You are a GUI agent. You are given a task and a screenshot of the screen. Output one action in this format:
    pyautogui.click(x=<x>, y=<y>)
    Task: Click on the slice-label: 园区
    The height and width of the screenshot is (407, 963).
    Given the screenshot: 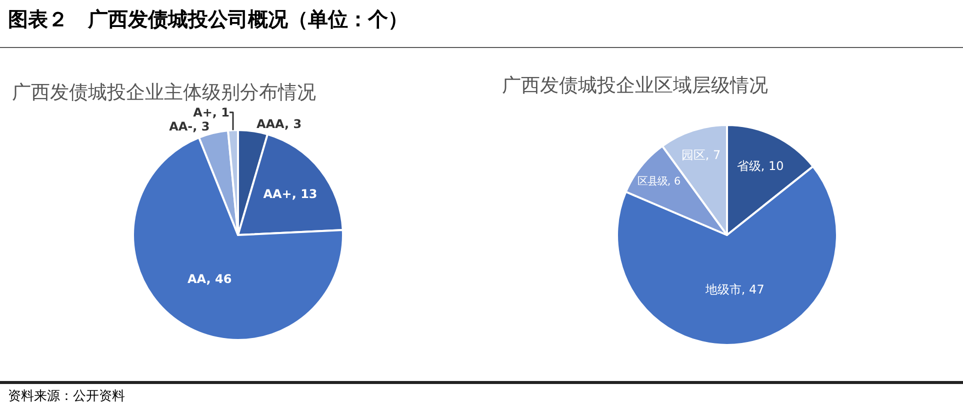 What is the action you would take?
    pyautogui.click(x=693, y=155)
    